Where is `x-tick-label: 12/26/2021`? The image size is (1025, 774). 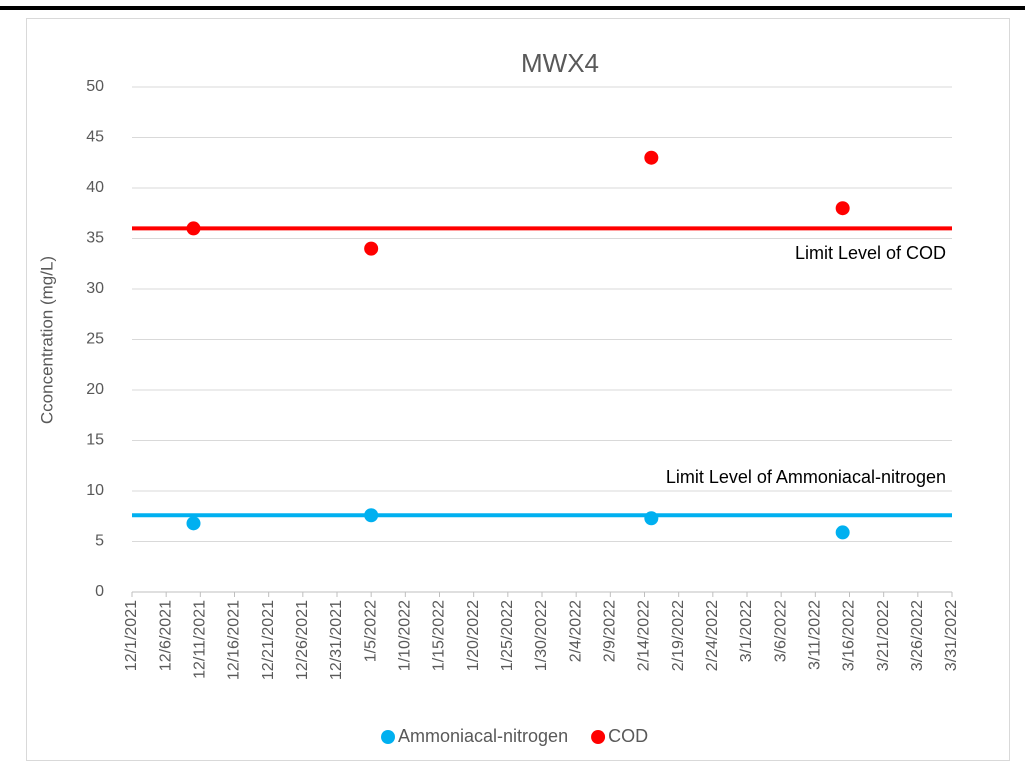
x-tick-label: 12/26/2021 is located at coordinates (302, 640).